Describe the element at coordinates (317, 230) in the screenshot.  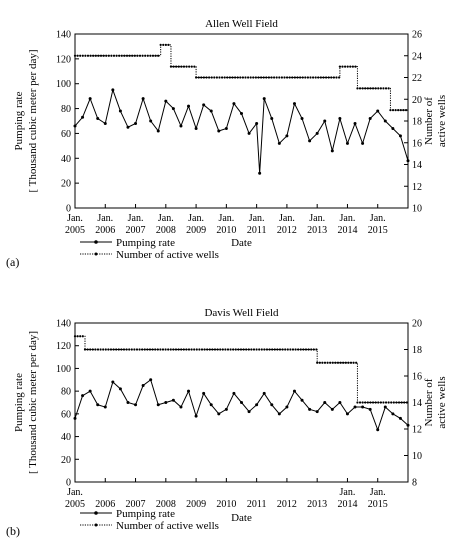
I see `x-tick-label-year: 2013` at that location.